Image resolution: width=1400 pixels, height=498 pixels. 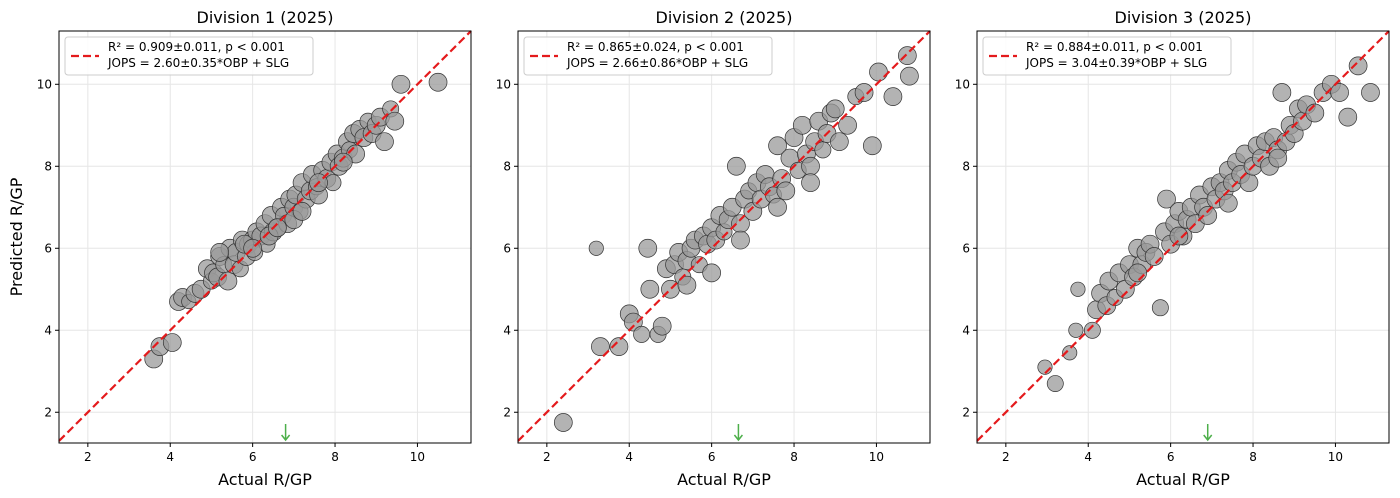 What do you see at coordinates (724, 17) in the screenshot?
I see `panel-2-title: Division 2 (2025)` at bounding box center [724, 17].